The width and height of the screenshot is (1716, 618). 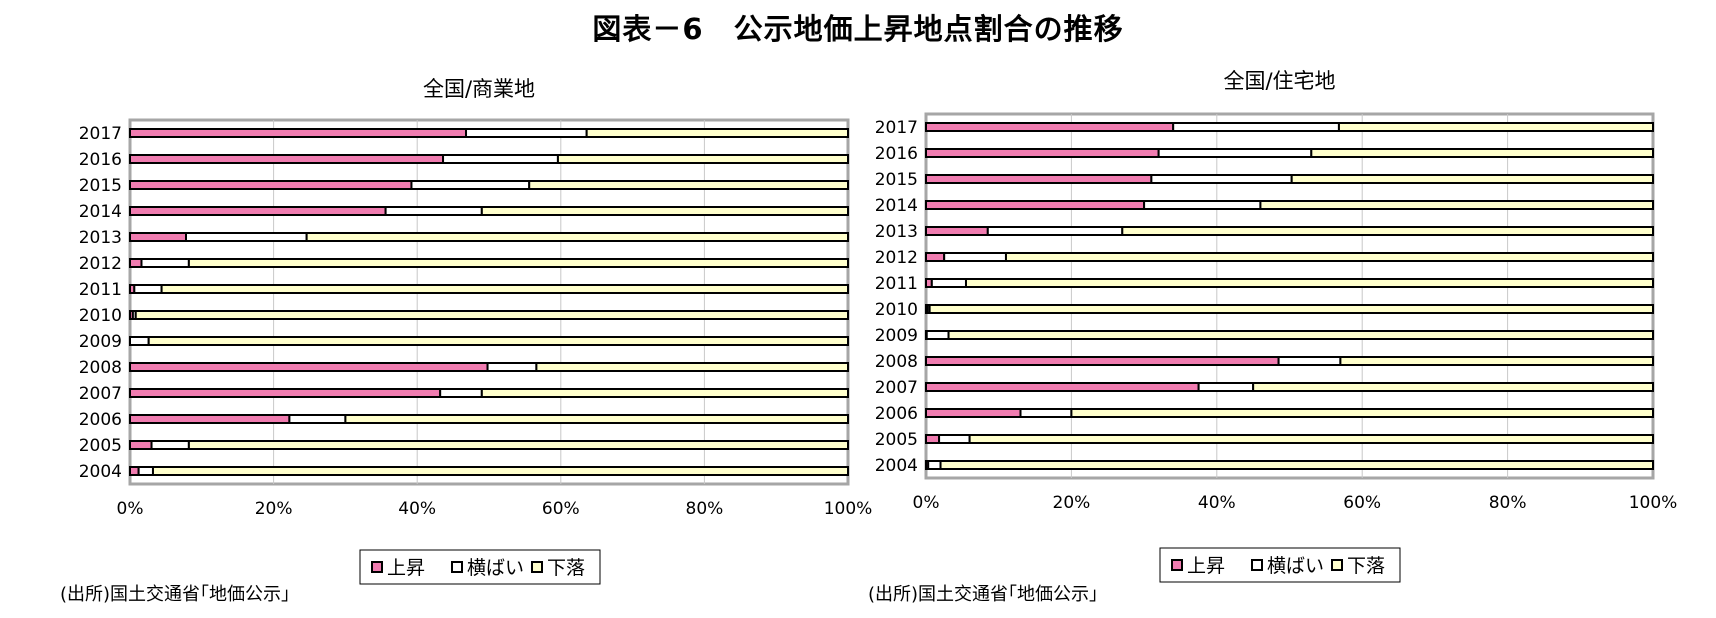 What do you see at coordinates (934, 465) in the screenshot?
I see `bar-flat-2004` at bounding box center [934, 465].